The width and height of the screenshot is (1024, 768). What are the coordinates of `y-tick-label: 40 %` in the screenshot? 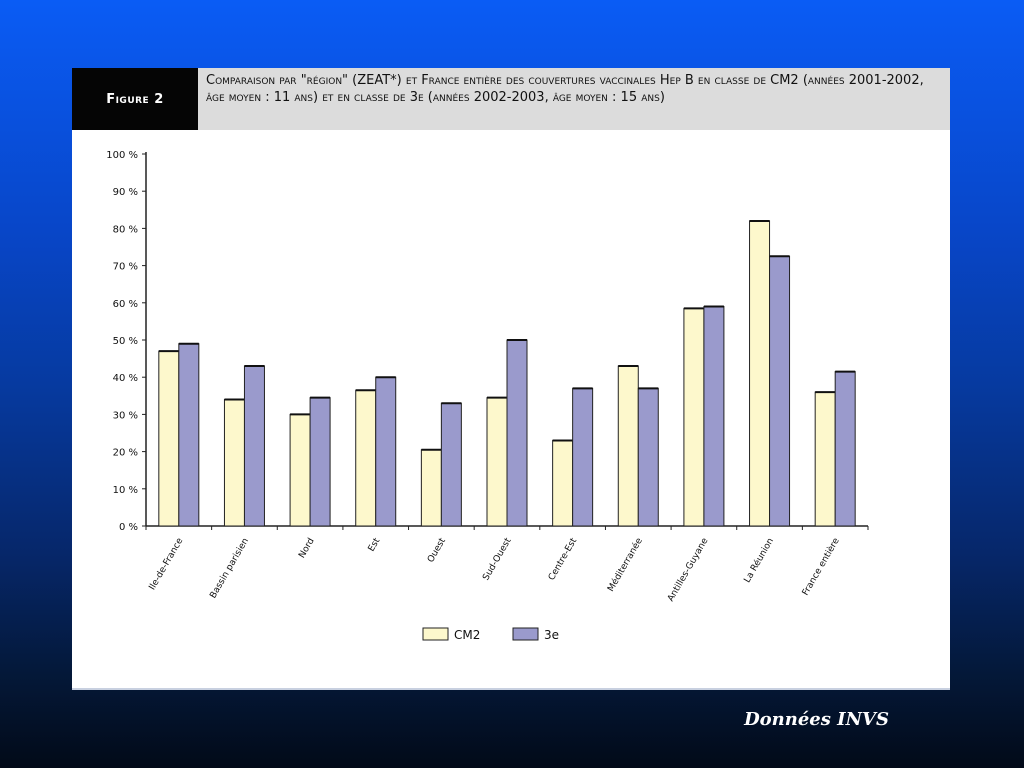 It's located at (125, 378).